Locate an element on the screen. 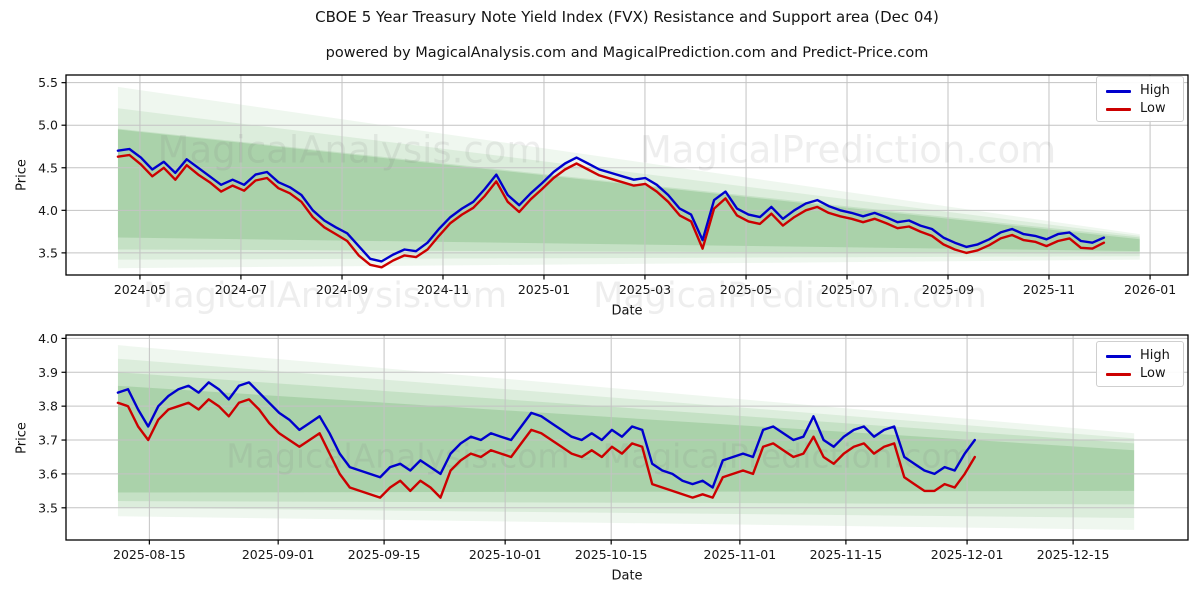  x-tick-label: 2024-05 is located at coordinates (140, 289).